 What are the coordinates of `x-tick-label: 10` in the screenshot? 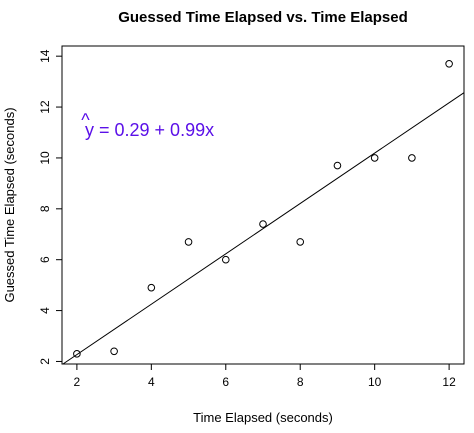 It's located at (375, 382).